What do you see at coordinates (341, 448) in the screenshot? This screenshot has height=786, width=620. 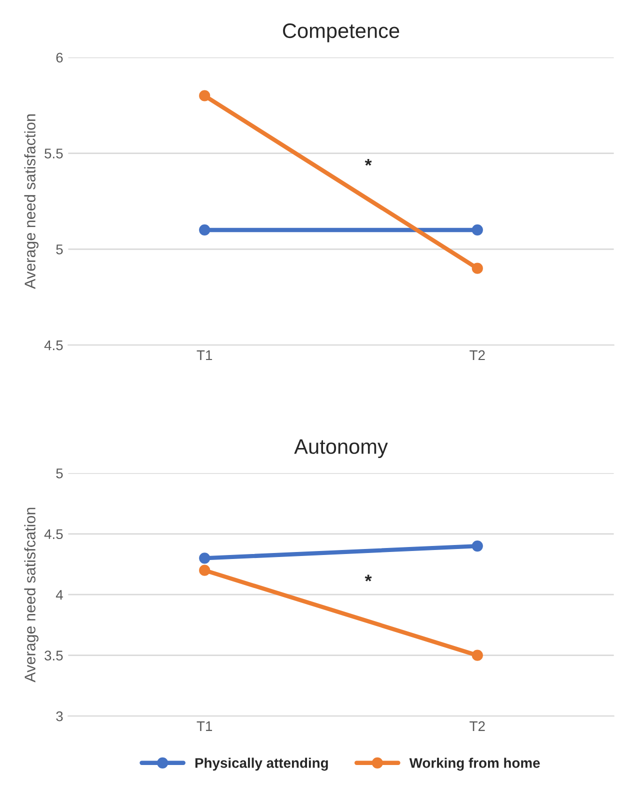 I see `chart-title: Autonomy` at bounding box center [341, 448].